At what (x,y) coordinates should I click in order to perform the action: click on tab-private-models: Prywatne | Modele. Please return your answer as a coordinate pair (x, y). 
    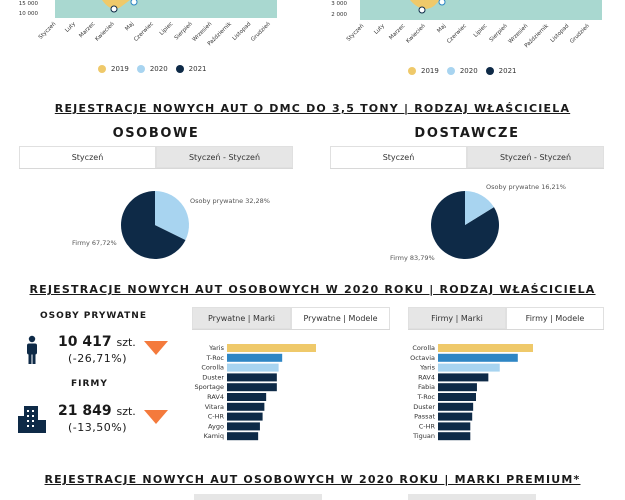
    Looking at the image, I should click on (340, 318).